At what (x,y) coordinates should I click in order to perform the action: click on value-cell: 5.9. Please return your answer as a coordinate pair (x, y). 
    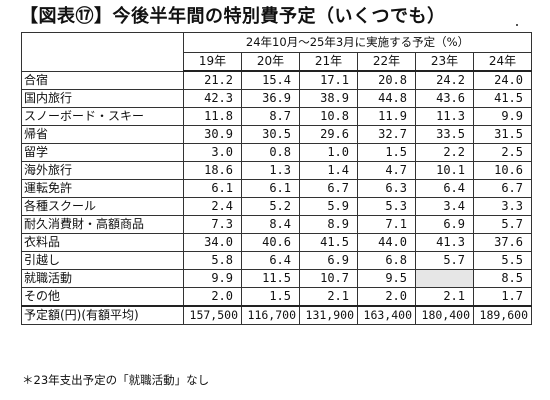
    Looking at the image, I should click on (328, 206).